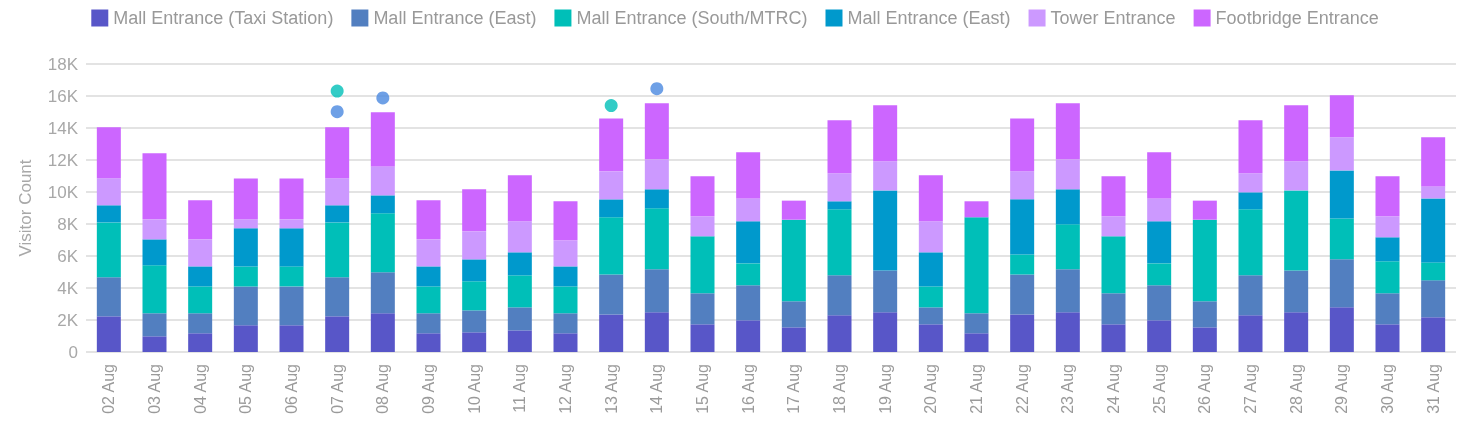  Describe the element at coordinates (1113, 389) in the screenshot. I see `x-tick-label: 24 Aug` at that location.